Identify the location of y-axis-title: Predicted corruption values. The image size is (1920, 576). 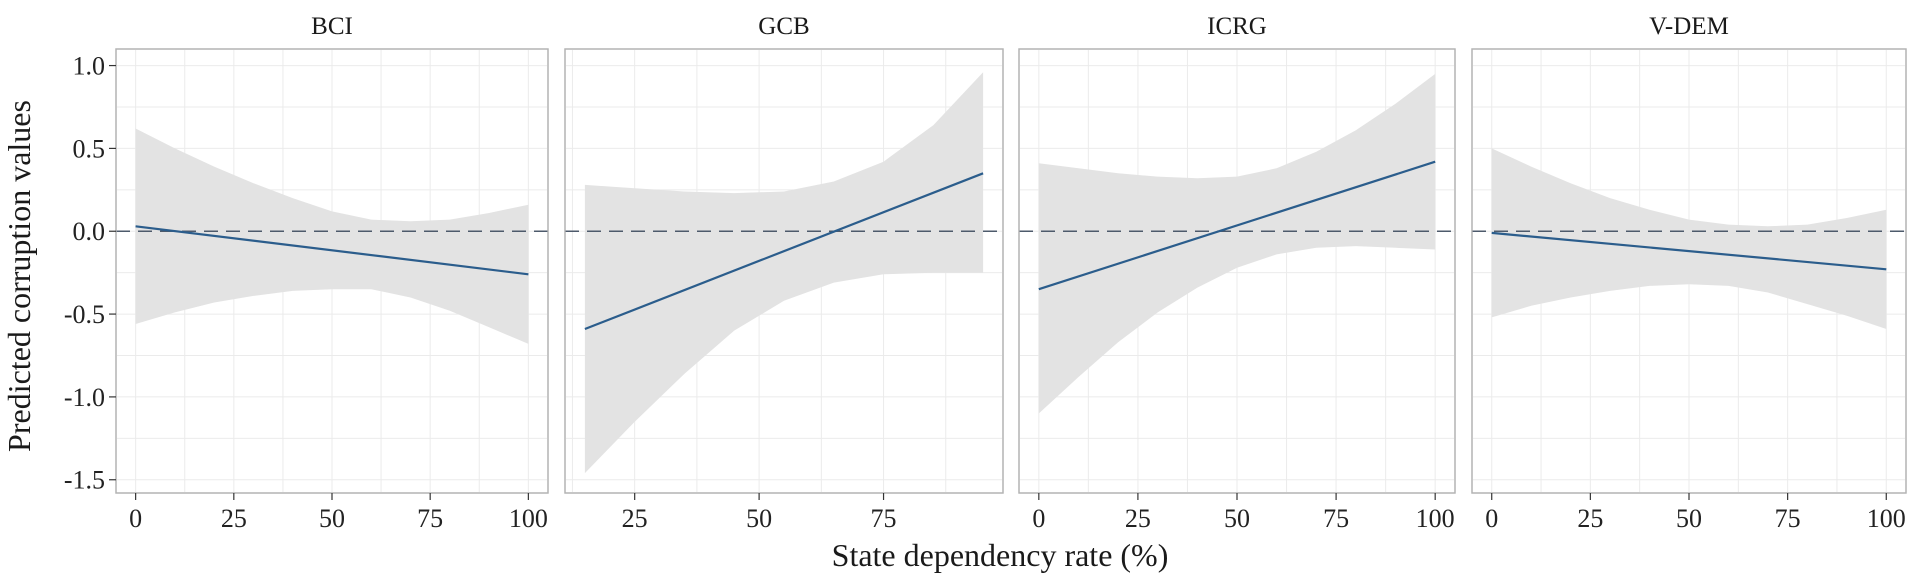
(19, 276).